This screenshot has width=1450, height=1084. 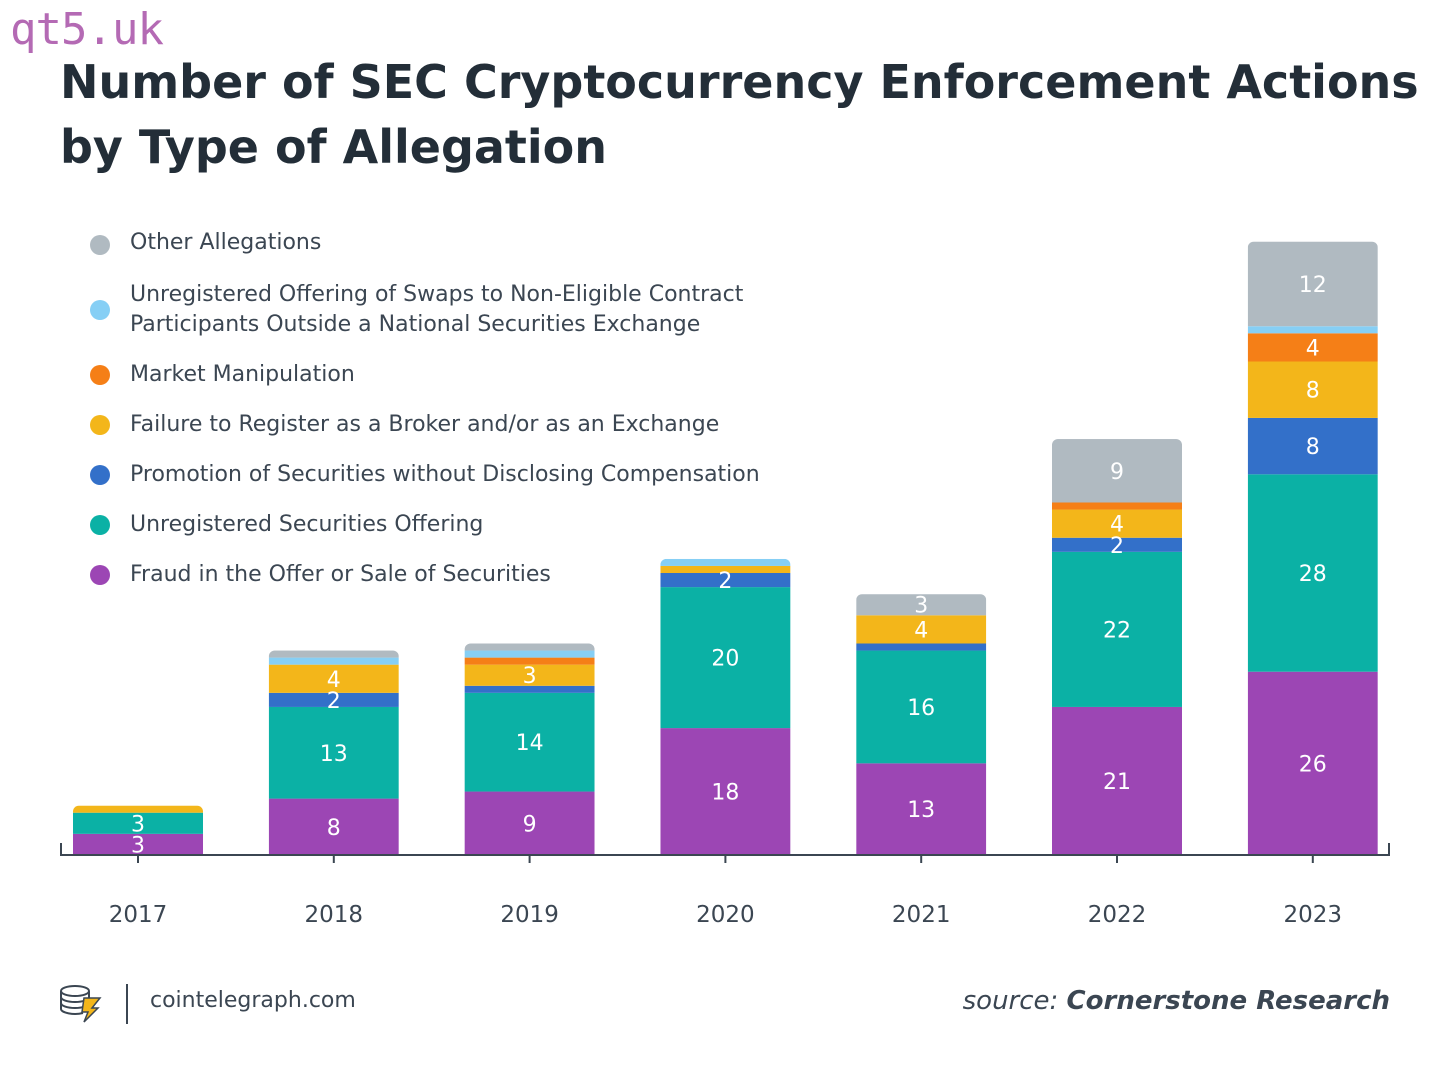 I want to click on x-tick-label-2018: 2018, so click(x=334, y=915).